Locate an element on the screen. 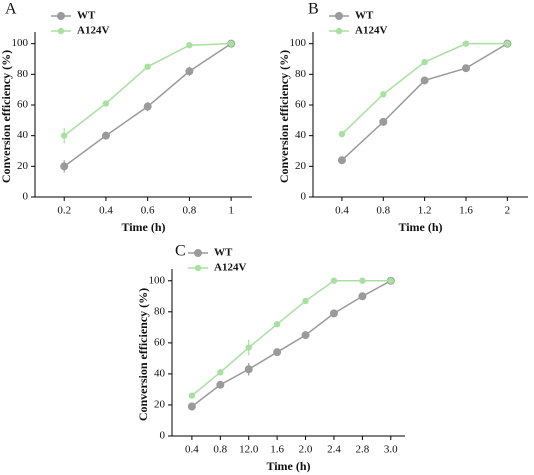 The width and height of the screenshot is (534, 475). x-tick-label: 3.0 is located at coordinates (391, 450).